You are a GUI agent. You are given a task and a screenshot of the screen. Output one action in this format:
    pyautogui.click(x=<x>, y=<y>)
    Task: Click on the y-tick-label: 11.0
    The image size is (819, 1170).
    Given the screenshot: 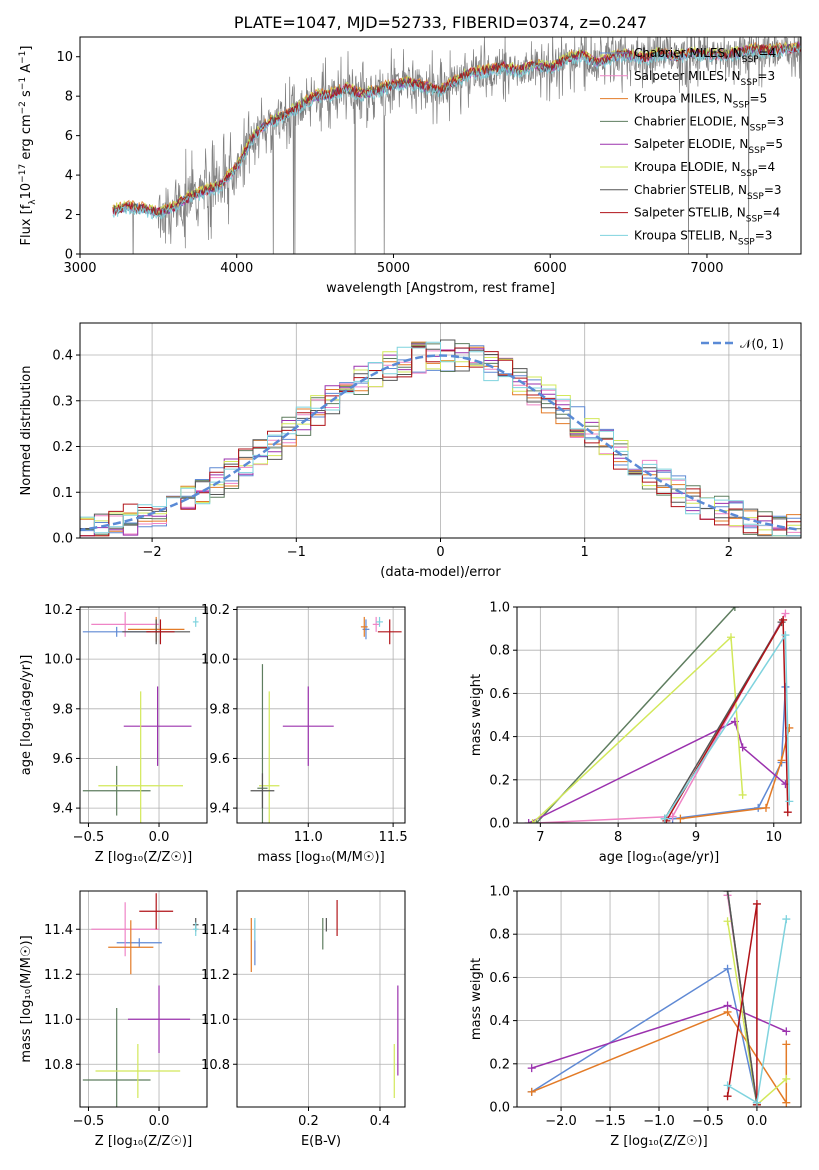 What is the action you would take?
    pyautogui.click(x=58, y=1020)
    